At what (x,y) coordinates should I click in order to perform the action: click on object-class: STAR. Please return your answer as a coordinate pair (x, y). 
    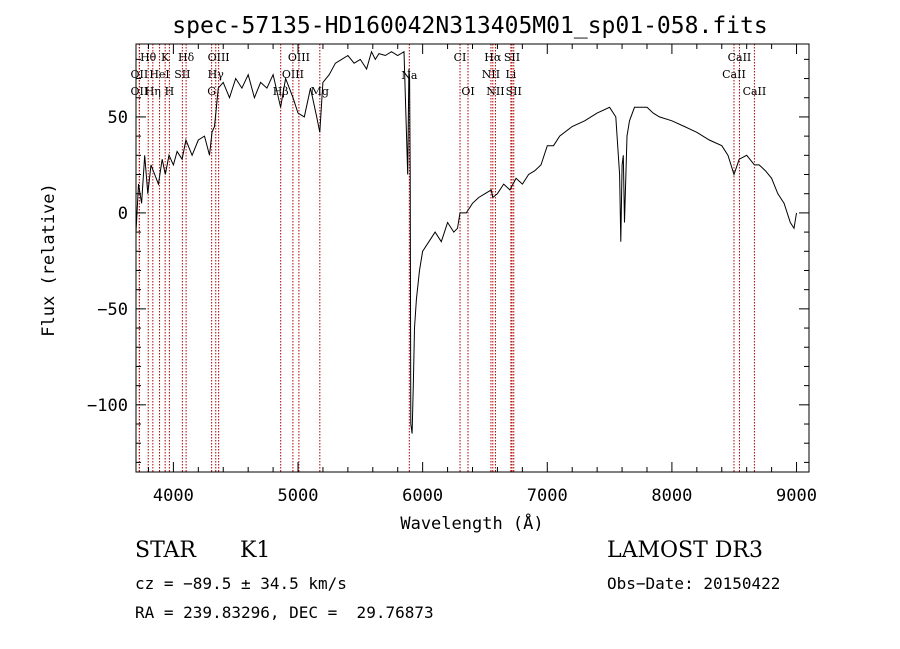
    Looking at the image, I should click on (165, 550).